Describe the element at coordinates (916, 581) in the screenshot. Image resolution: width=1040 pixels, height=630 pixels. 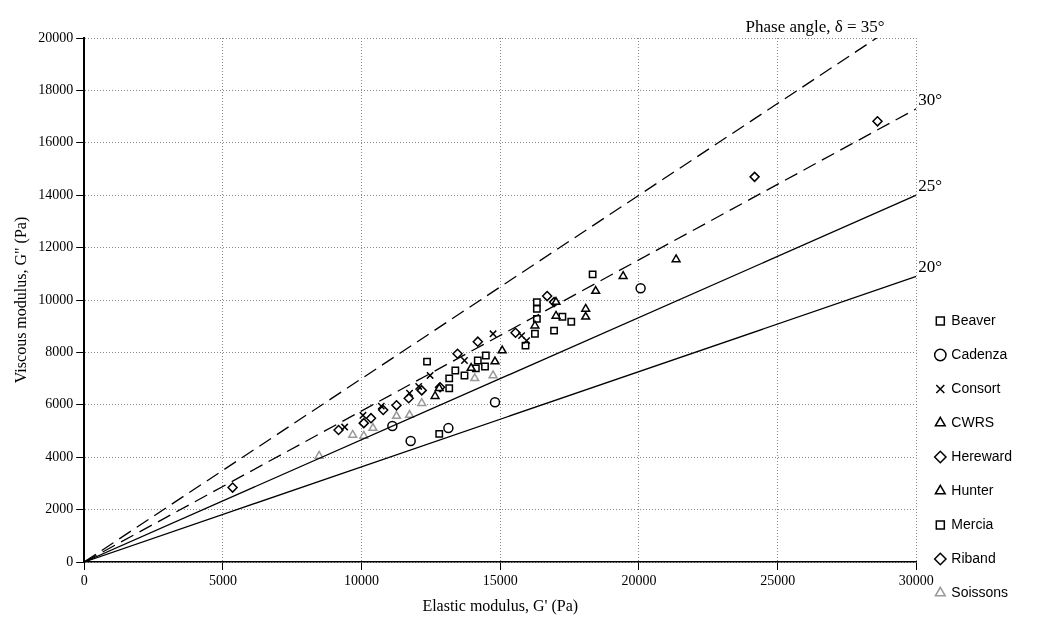
I see `x-tick-label: 30000` at that location.